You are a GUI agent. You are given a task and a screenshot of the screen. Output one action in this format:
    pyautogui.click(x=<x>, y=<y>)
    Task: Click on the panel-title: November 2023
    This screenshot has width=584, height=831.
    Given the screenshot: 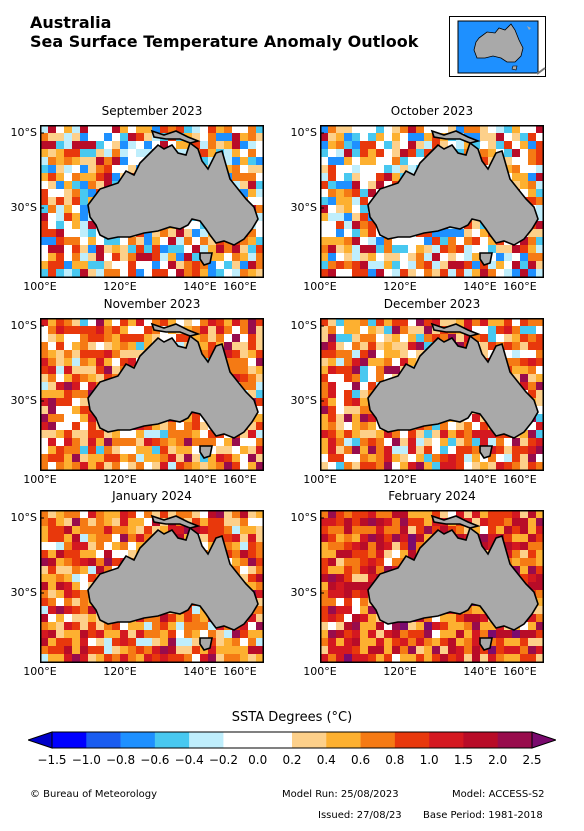 What is the action you would take?
    pyautogui.click(x=152, y=304)
    